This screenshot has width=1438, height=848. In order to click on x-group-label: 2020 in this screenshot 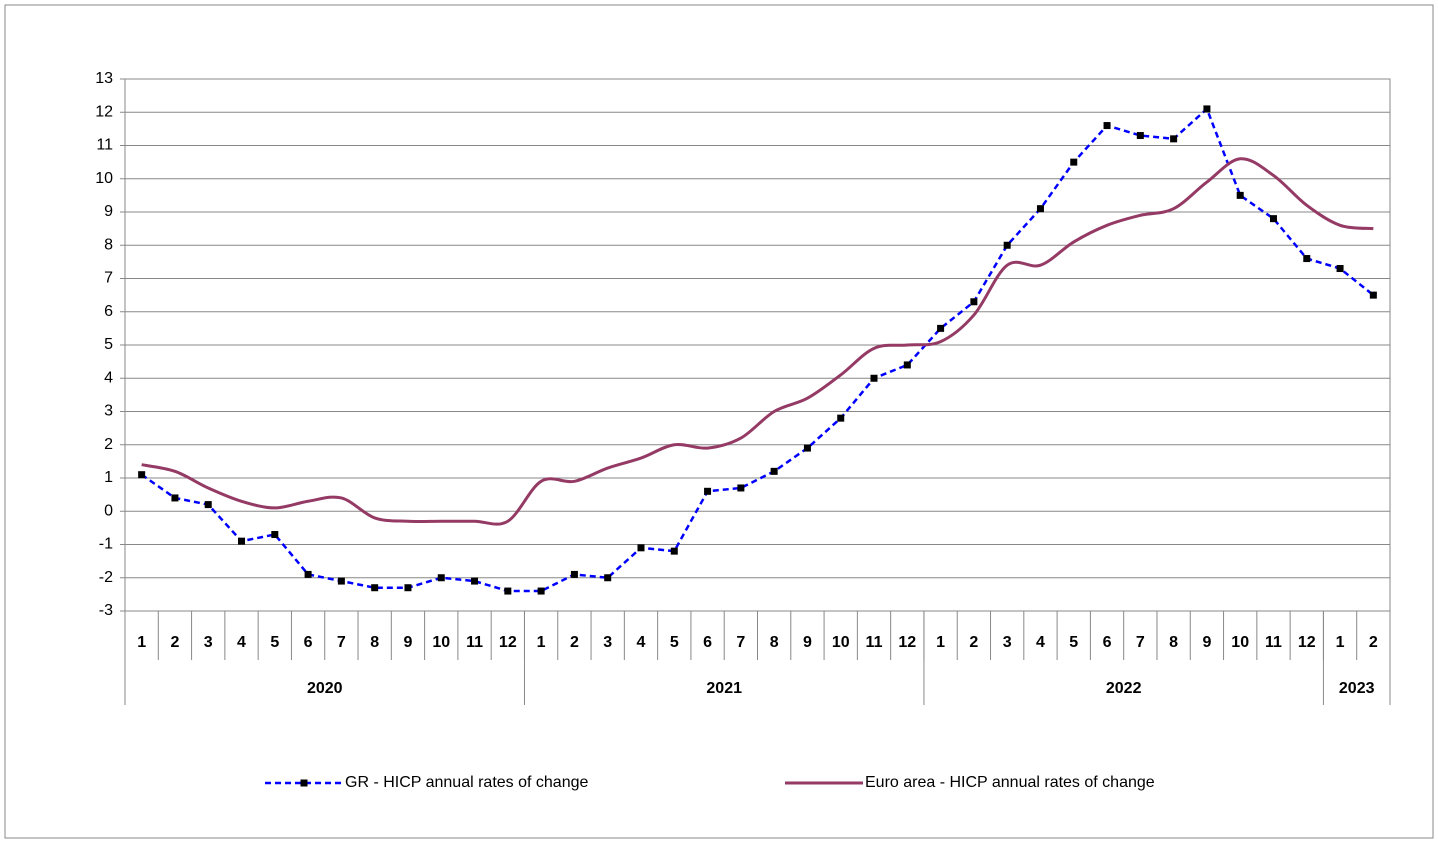, I will do `click(325, 688)`.